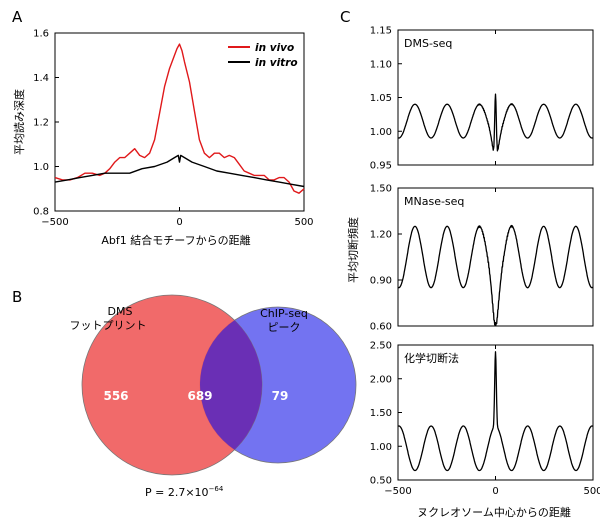  Describe the element at coordinates (41, 34) in the screenshot. I see `panel-a-ytick-label: 1.6` at that location.